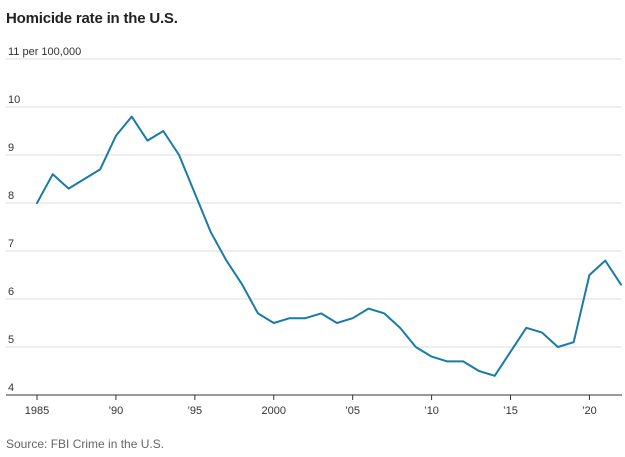 This screenshot has height=457, width=625. I want to click on x-tick-label: ’10, so click(431, 411).